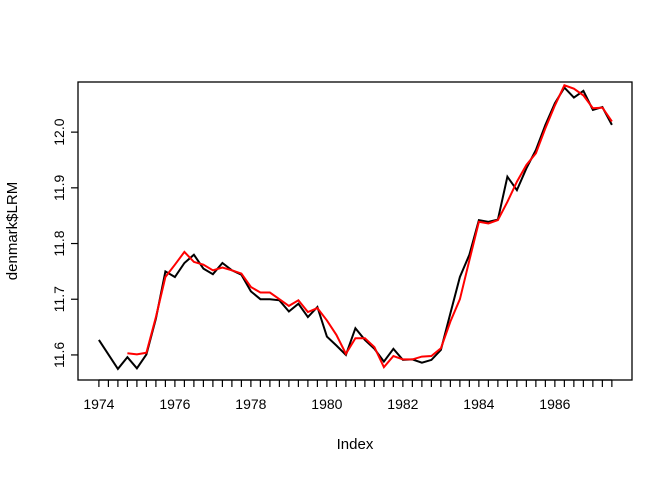  I want to click on x-tick-label: 1980, so click(326, 404).